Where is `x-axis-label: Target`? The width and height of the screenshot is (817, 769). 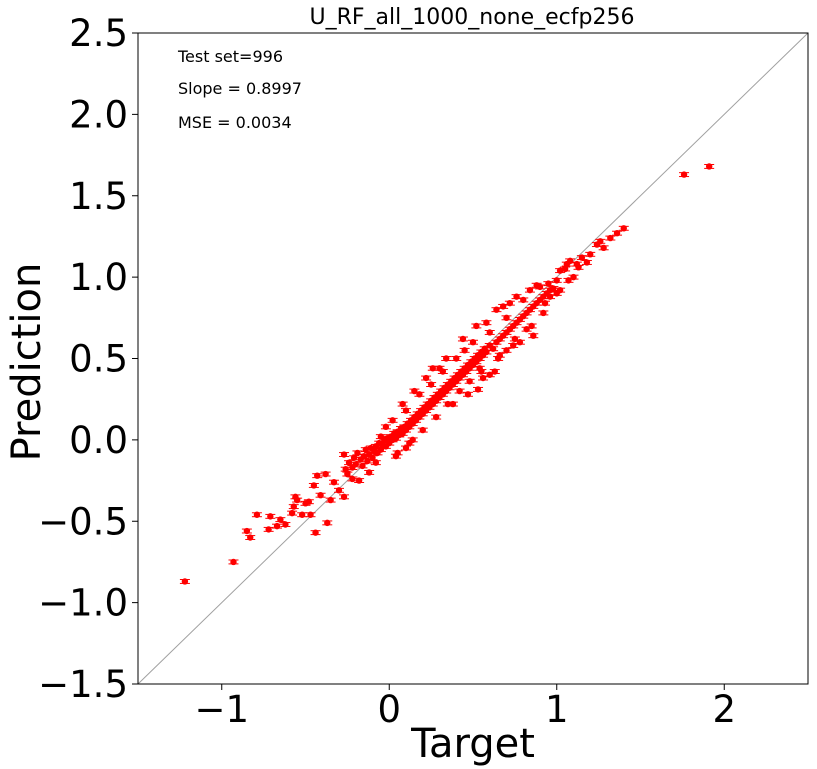 x-axis-label: Target is located at coordinates (472, 744).